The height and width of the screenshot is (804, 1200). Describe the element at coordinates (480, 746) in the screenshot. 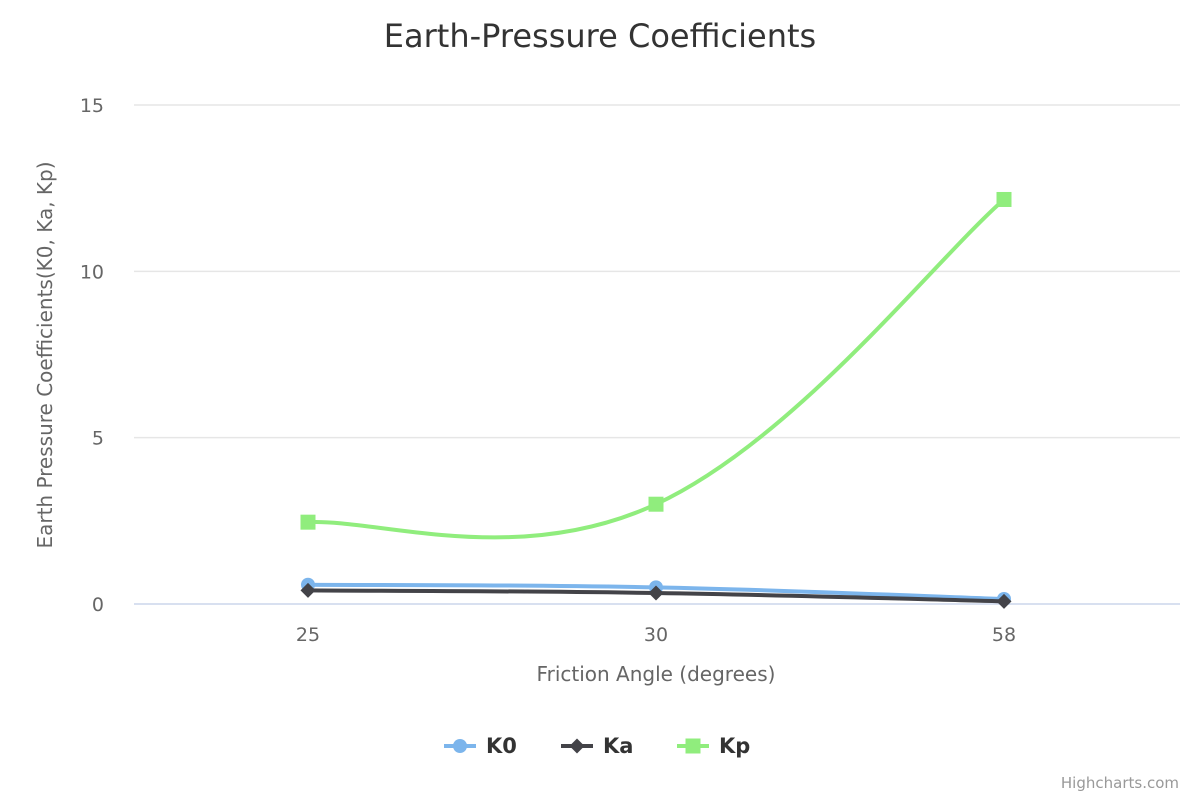

I see `legend-item-k0: K0` at that location.